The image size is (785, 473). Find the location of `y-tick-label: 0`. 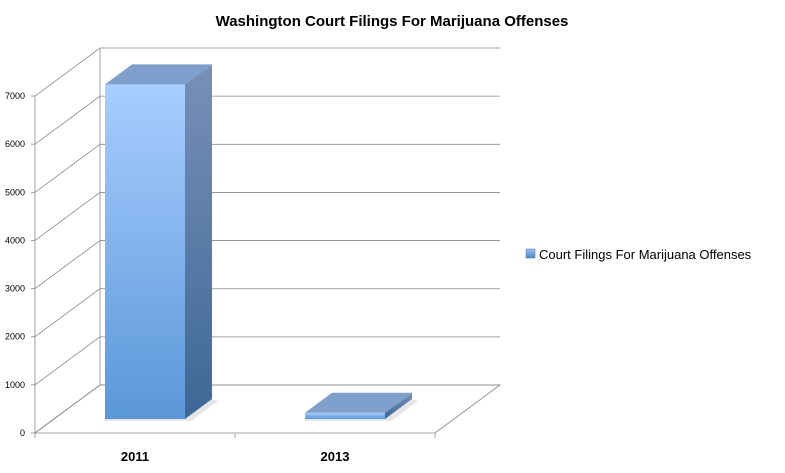

y-tick-label: 0 is located at coordinates (22, 433).